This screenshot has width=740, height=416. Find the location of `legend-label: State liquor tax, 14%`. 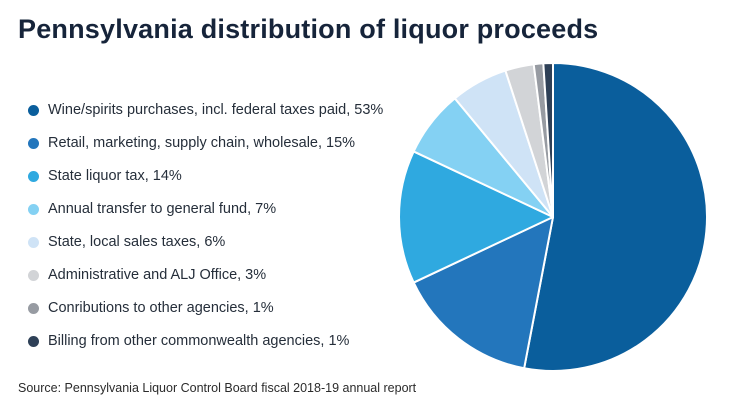

legend-label: State liquor tax, 14% is located at coordinates (115, 176).